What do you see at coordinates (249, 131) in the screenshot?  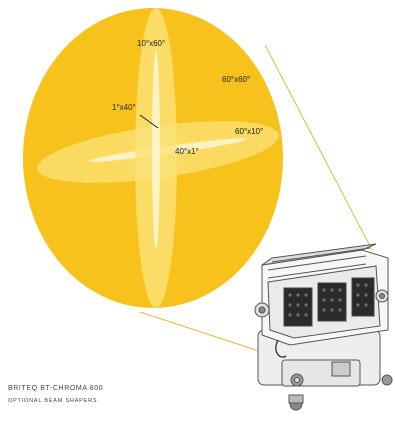 I see `label-horizontal-wide: 60°x10°` at bounding box center [249, 131].